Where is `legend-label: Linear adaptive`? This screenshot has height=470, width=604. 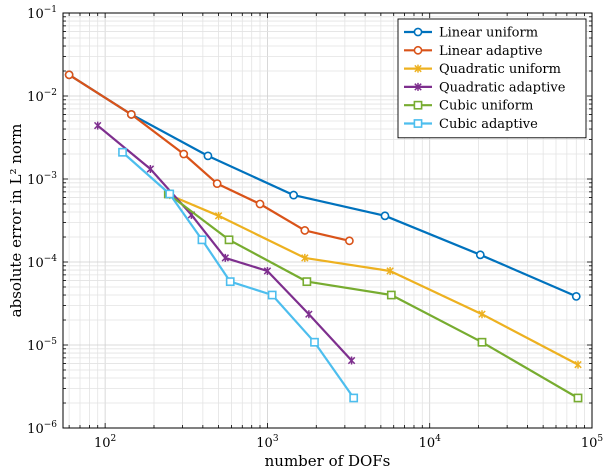 legend-label: Linear adaptive is located at coordinates (491, 51).